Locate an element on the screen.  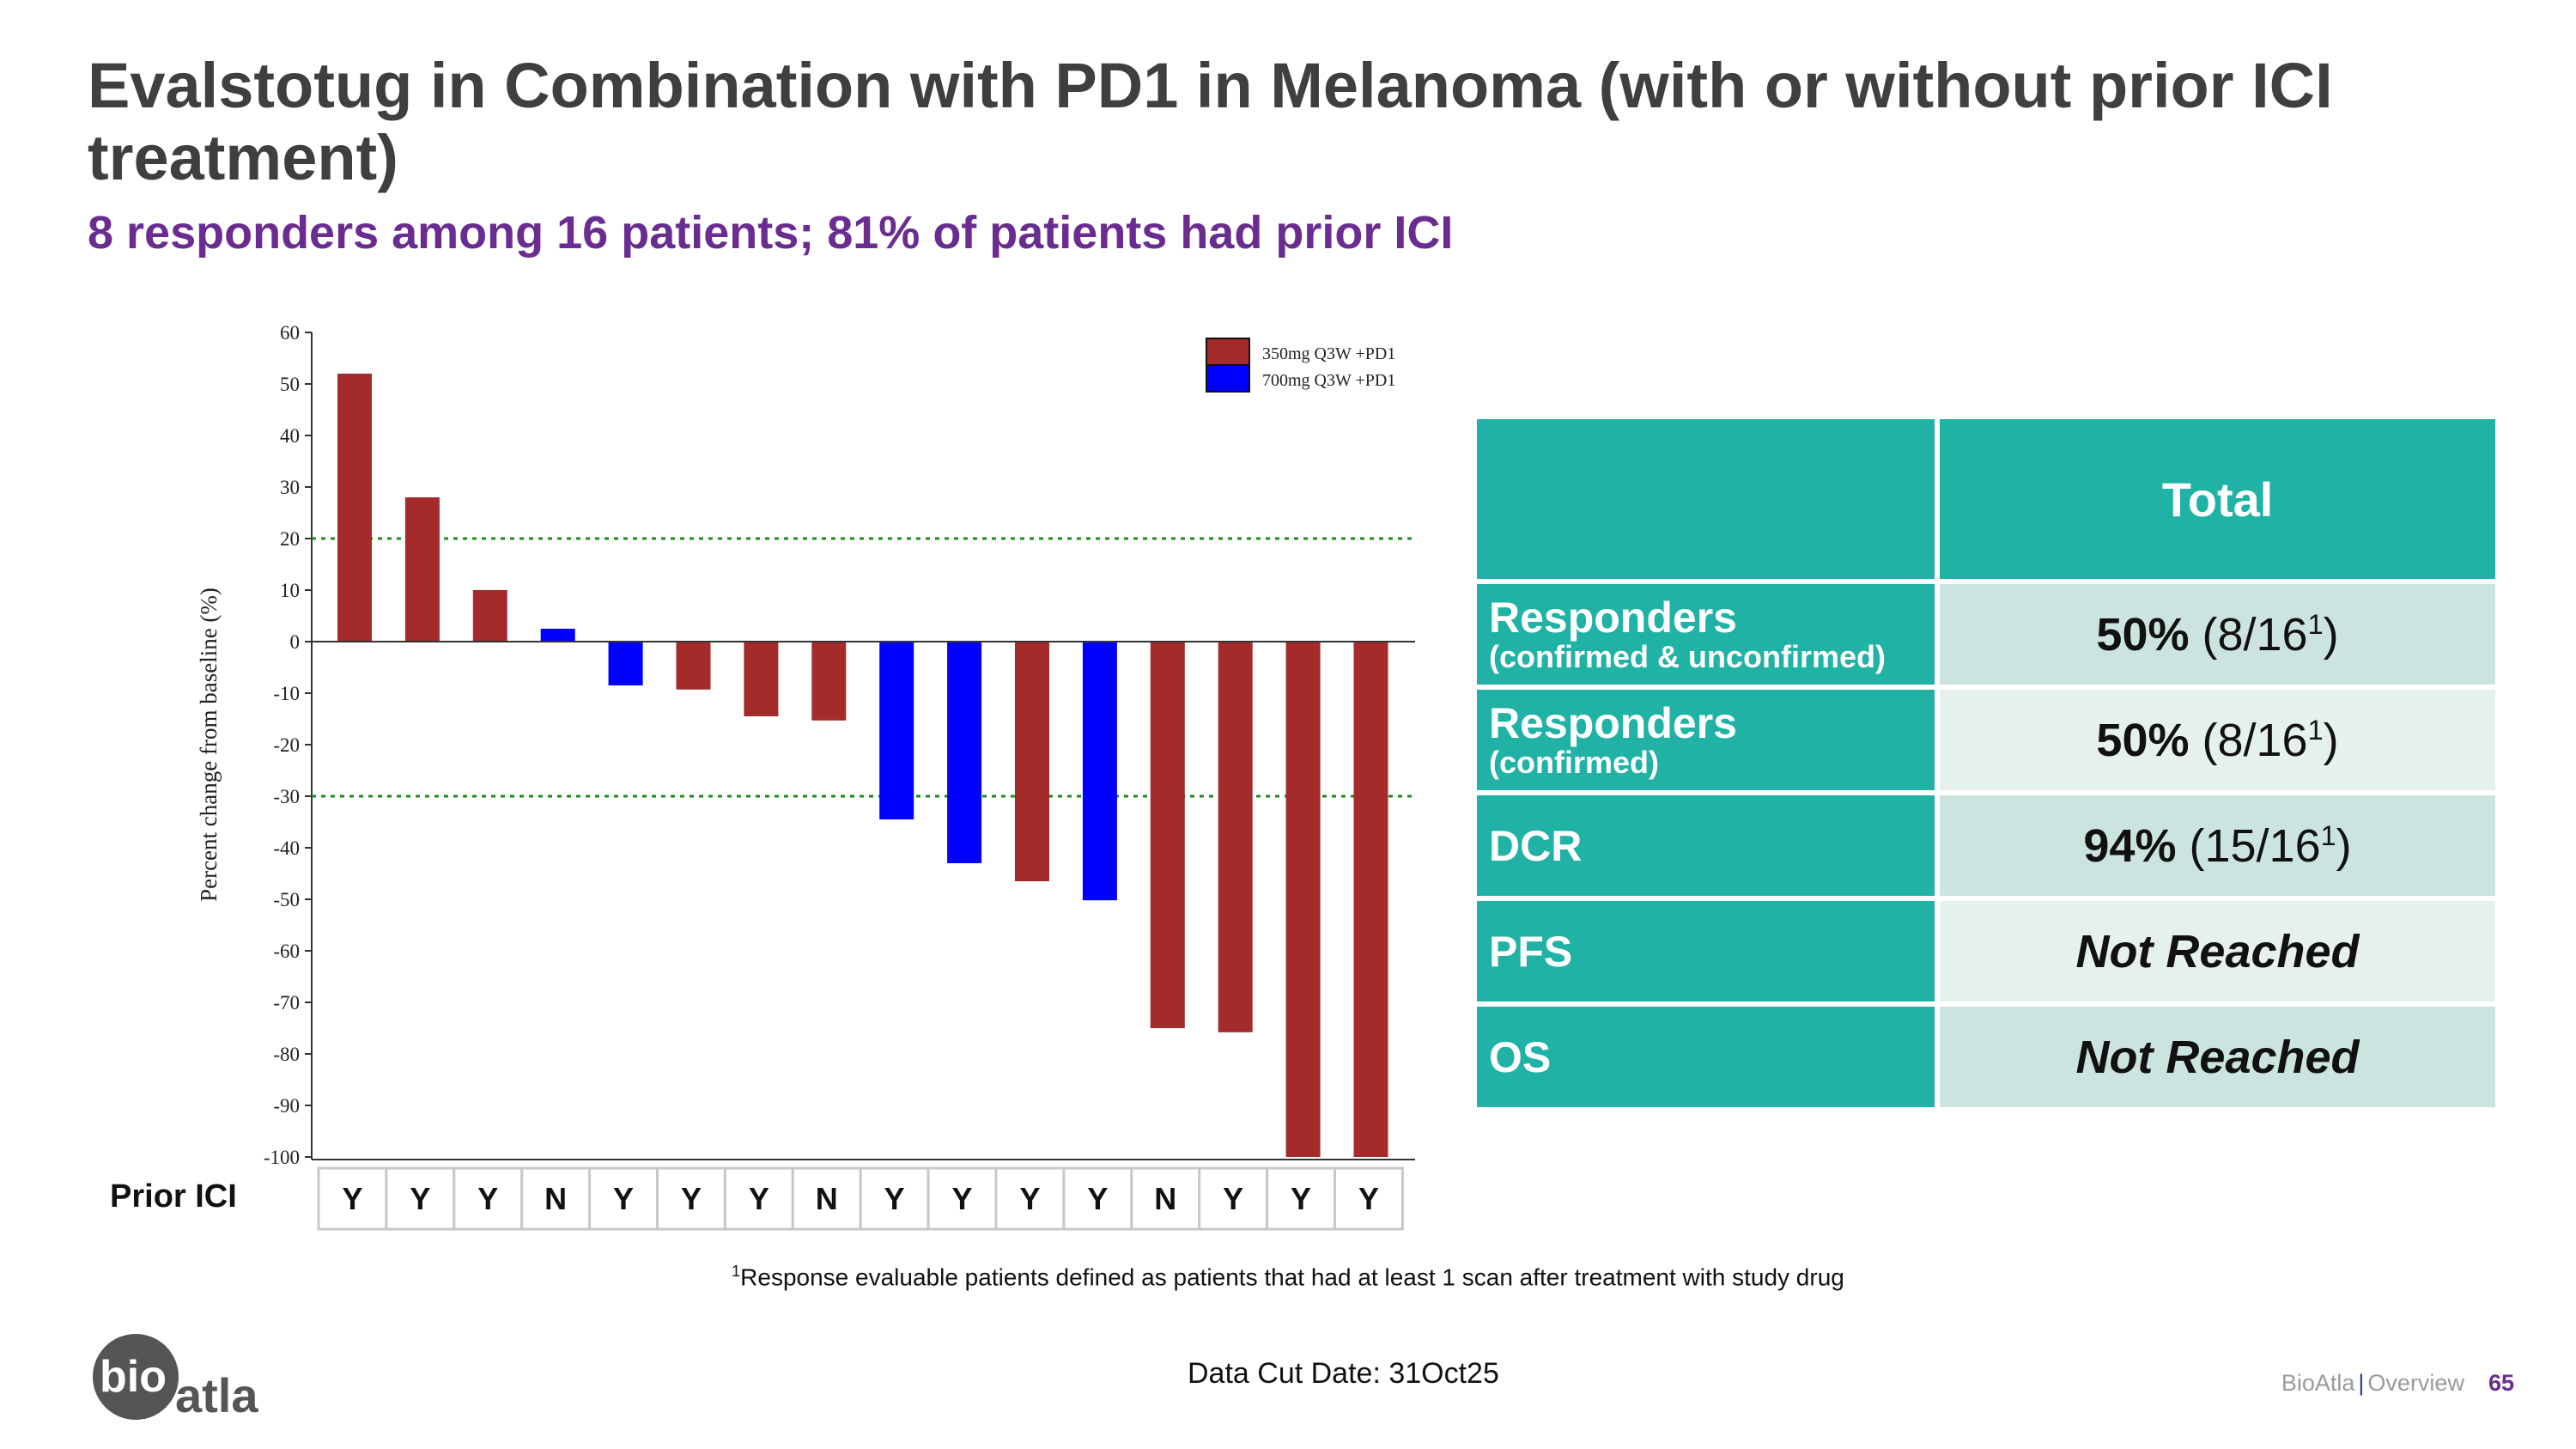
y-tick-label: -70 is located at coordinates (286, 1003).